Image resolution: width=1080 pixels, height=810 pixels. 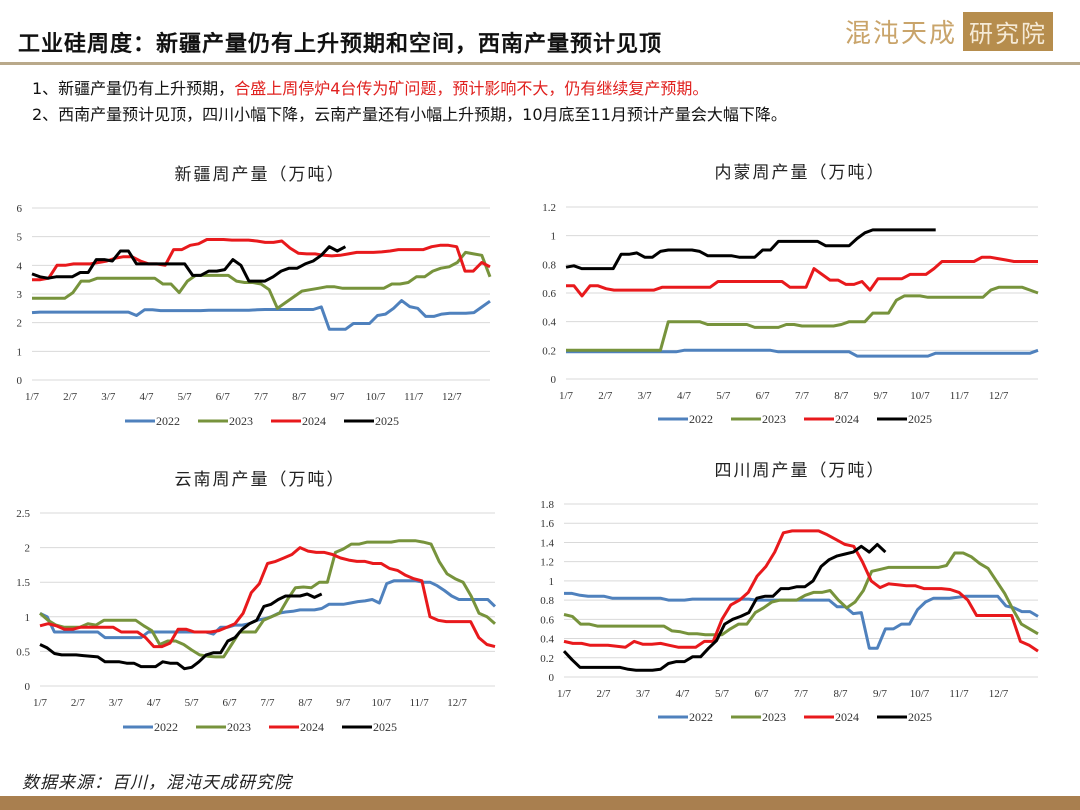 I want to click on chart-title: 内蒙周产量（万吨）, so click(x=800, y=173).